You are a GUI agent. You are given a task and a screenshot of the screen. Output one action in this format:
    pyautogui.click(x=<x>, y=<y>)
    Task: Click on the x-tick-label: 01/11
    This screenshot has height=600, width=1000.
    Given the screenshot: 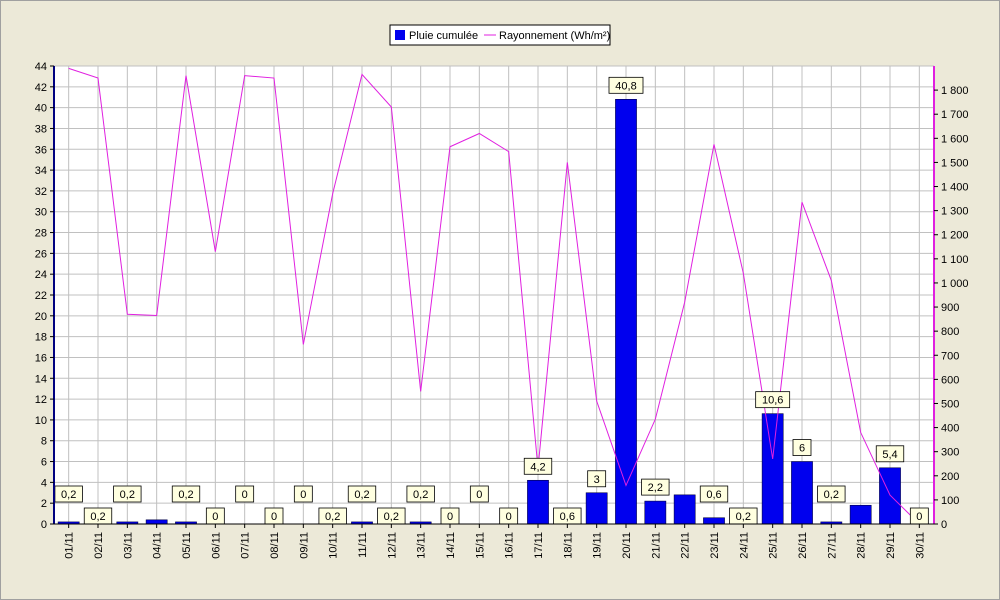 What is the action you would take?
    pyautogui.click(x=70, y=545)
    